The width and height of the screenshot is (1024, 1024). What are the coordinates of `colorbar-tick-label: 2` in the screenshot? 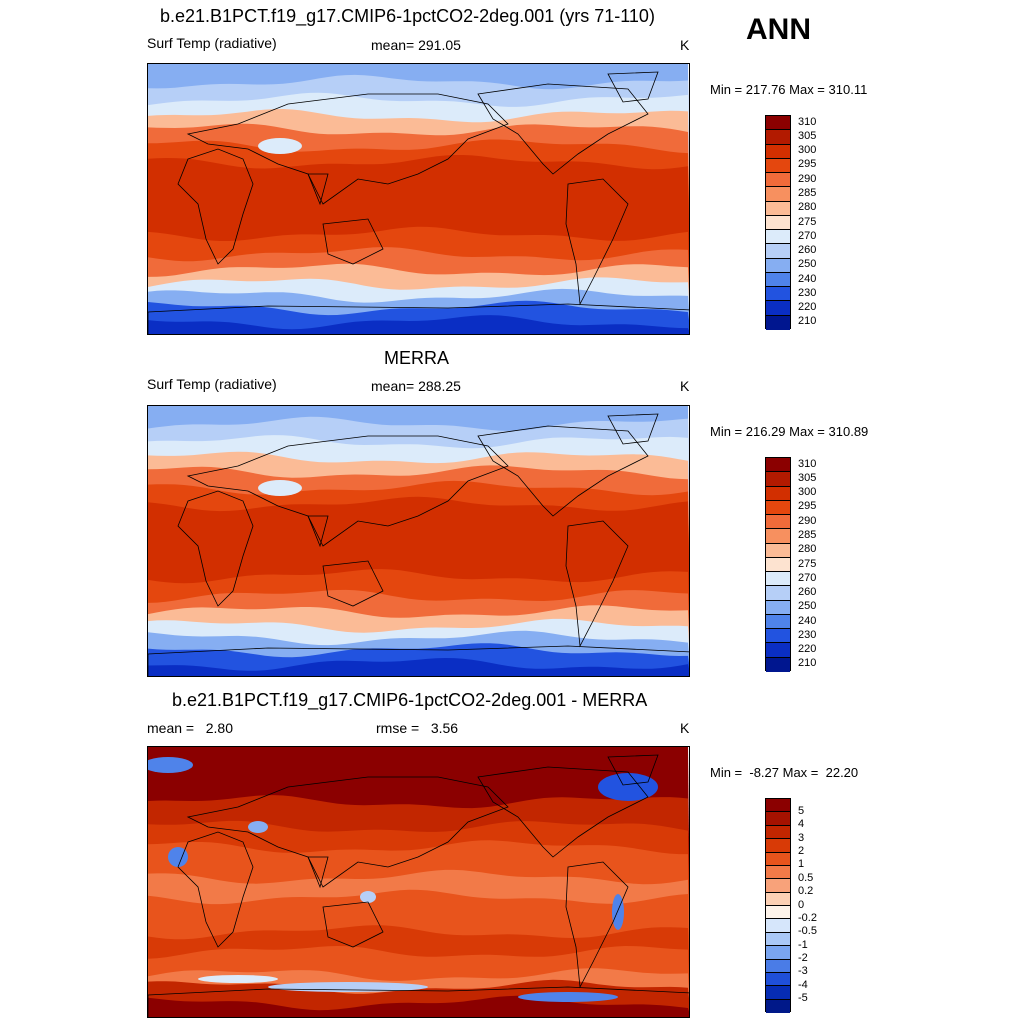 It's located at (801, 851).